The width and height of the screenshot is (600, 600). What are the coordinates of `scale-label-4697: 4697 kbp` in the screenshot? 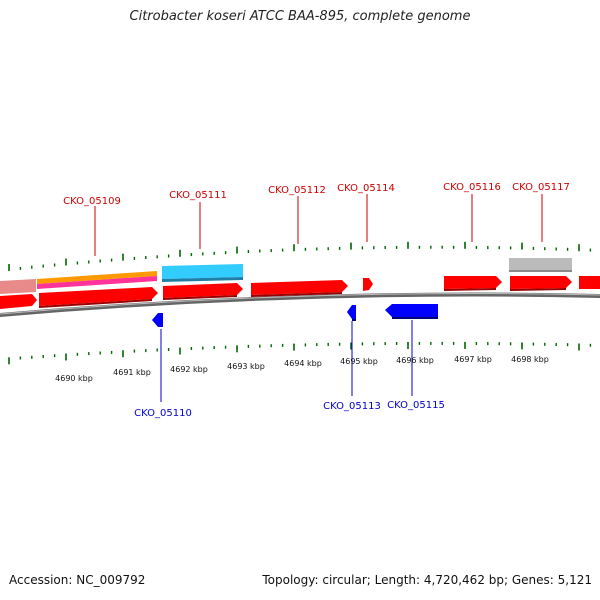 It's located at (473, 359).